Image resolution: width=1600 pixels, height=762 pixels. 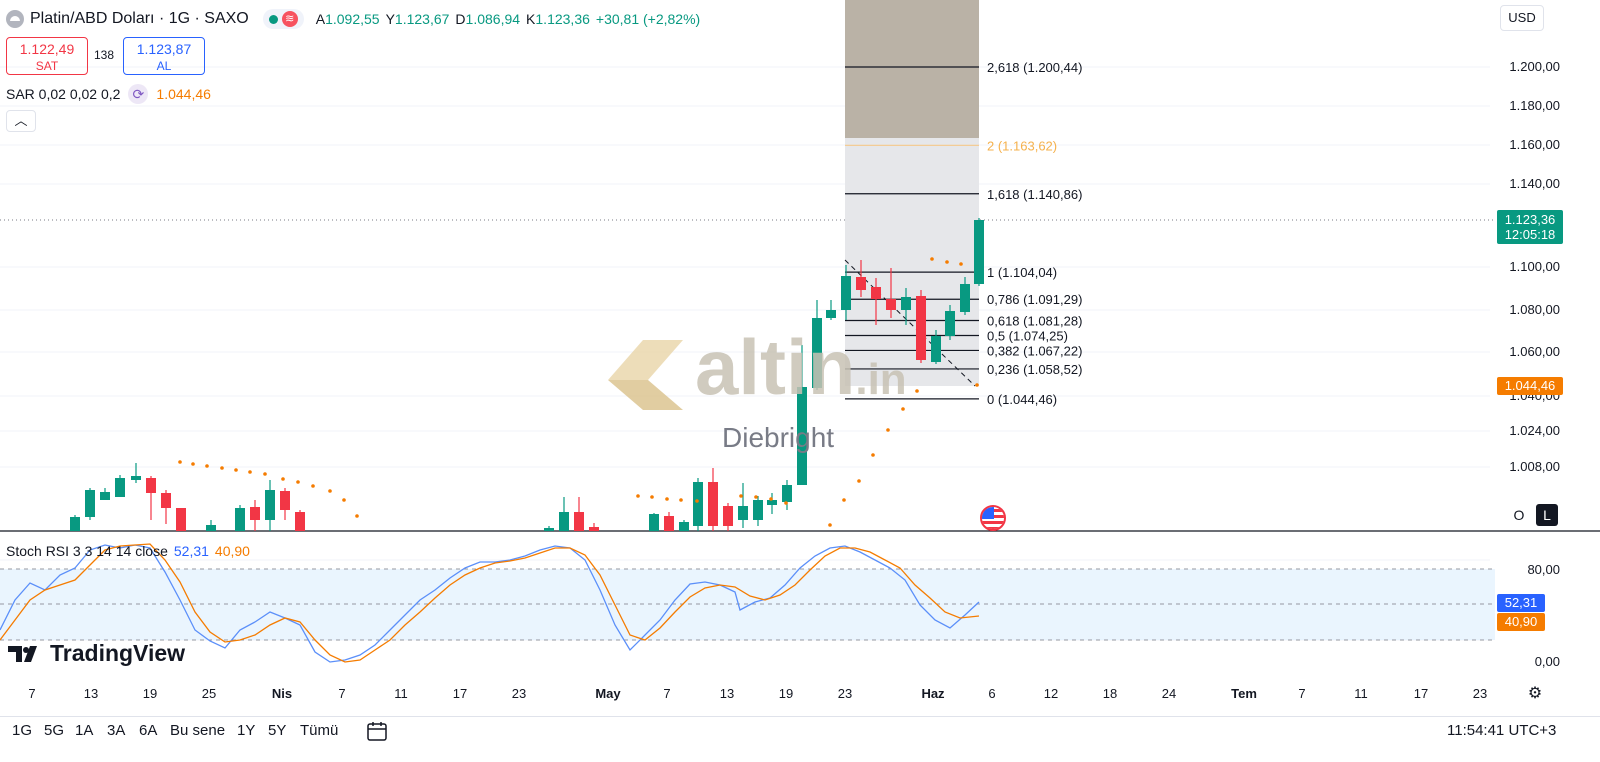 I want to click on time-axis-label: 6, so click(x=992, y=693).